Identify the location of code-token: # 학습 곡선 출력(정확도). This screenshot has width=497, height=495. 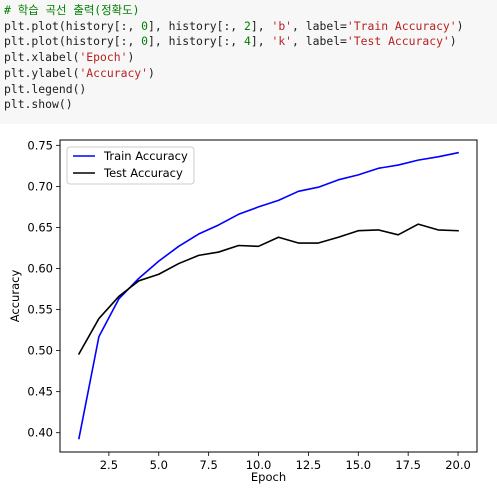
(71, 10).